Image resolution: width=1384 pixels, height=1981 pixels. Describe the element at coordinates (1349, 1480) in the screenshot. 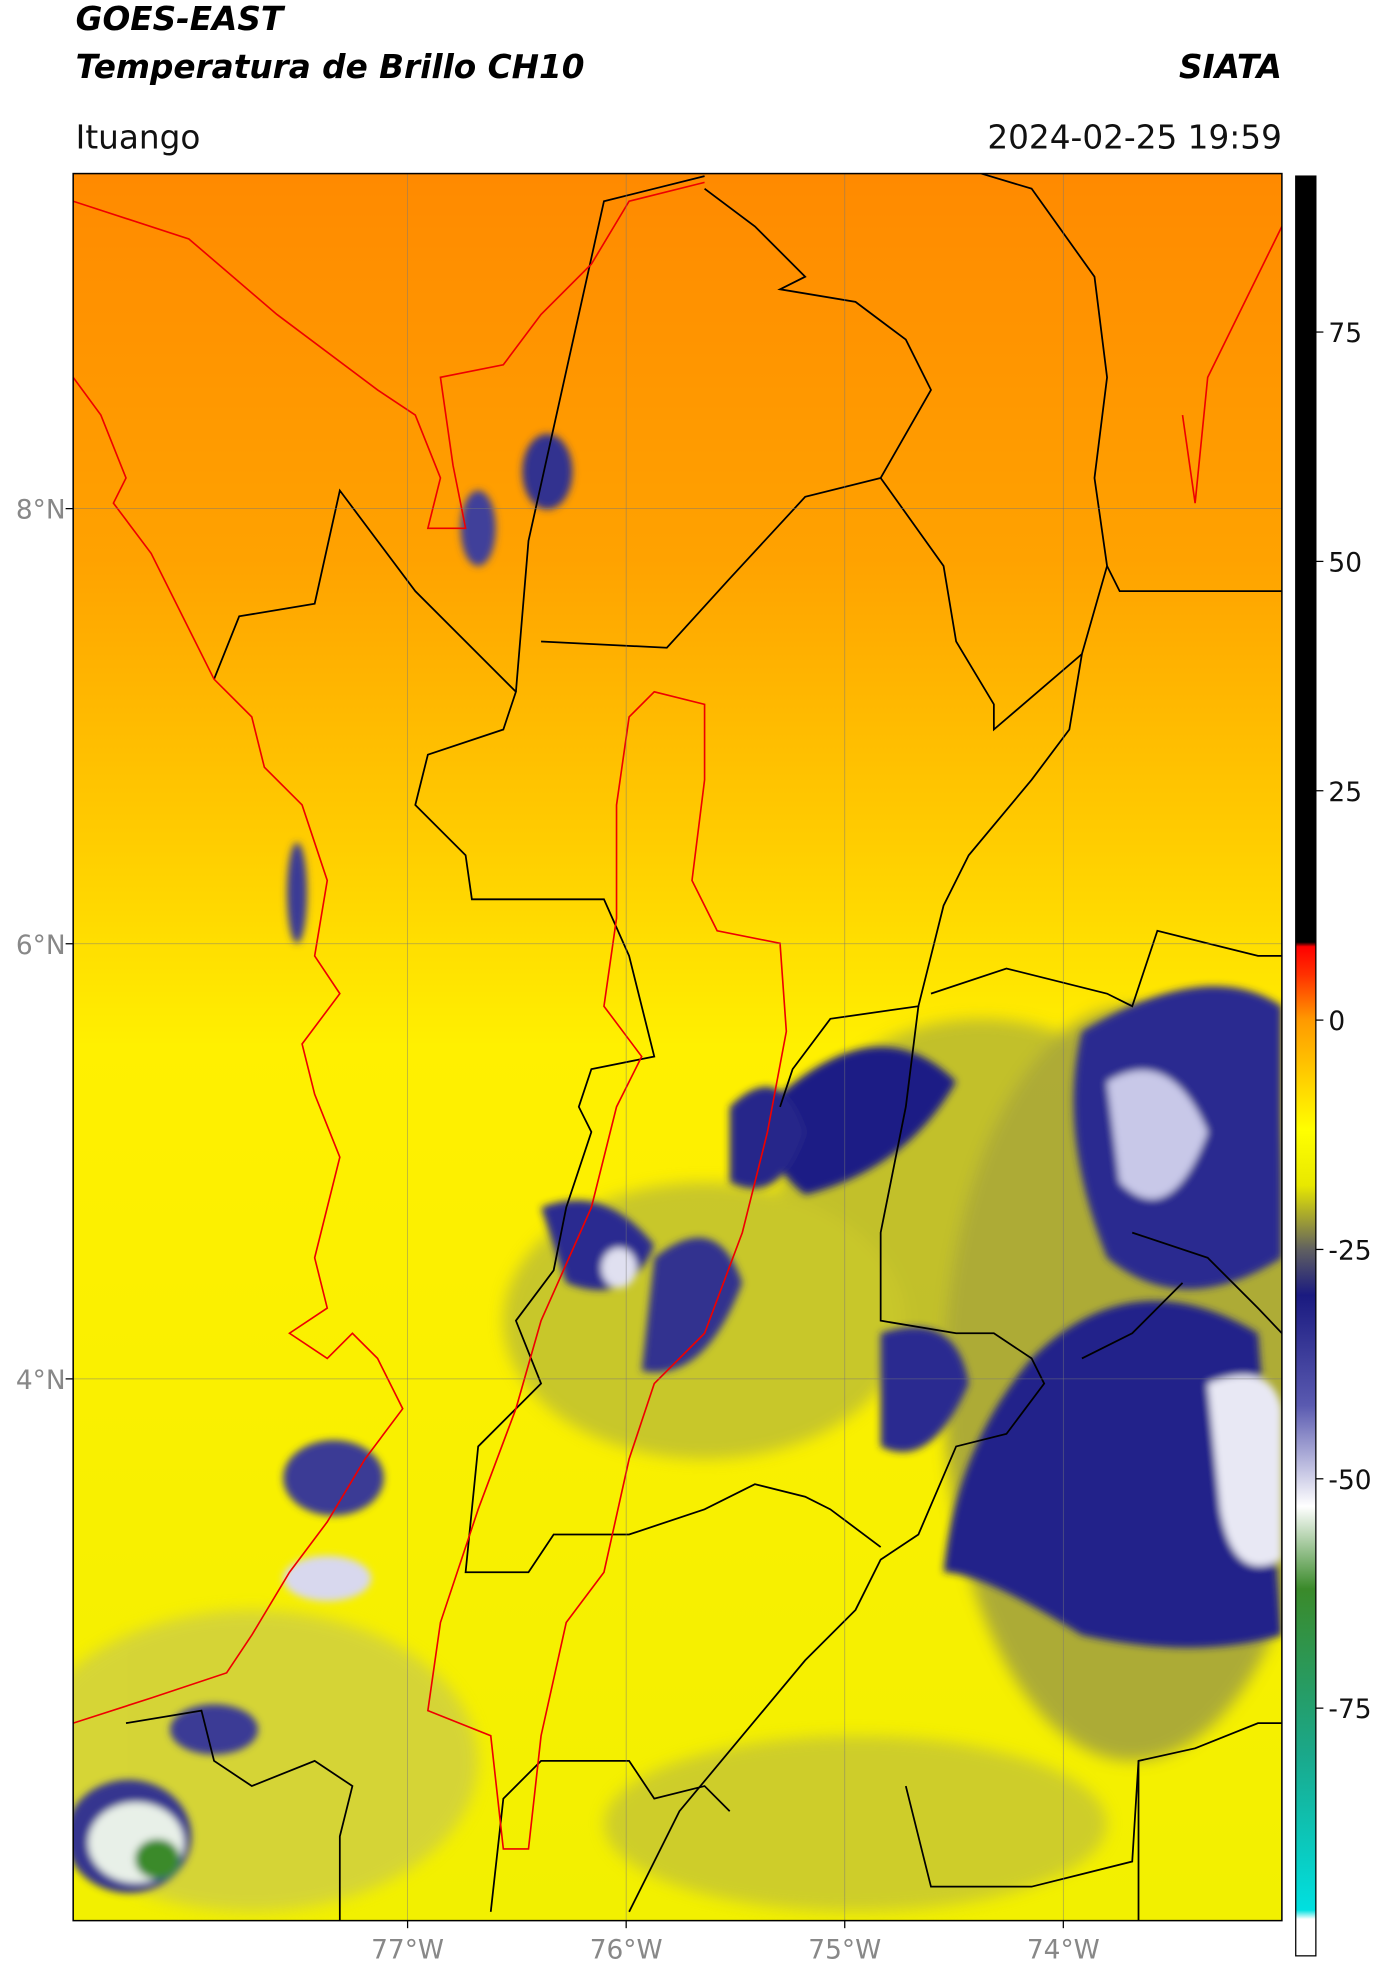

I see `colorbar-tick-label: -50` at that location.